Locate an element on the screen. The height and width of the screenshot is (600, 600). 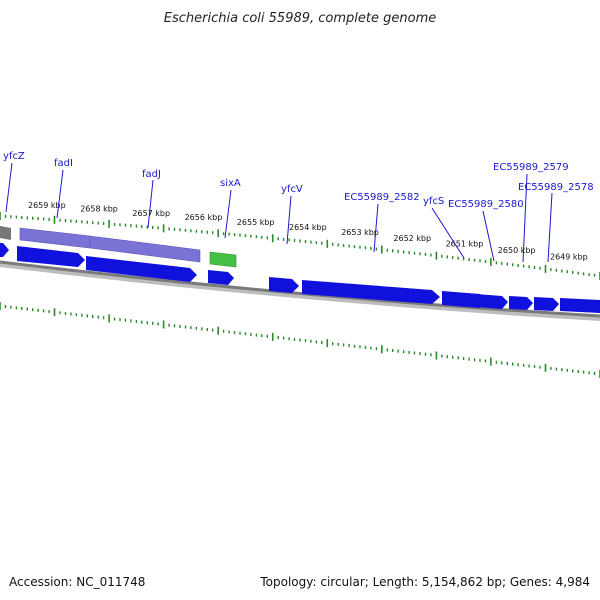
kbp-label: 2653 kbp is located at coordinates (360, 232).